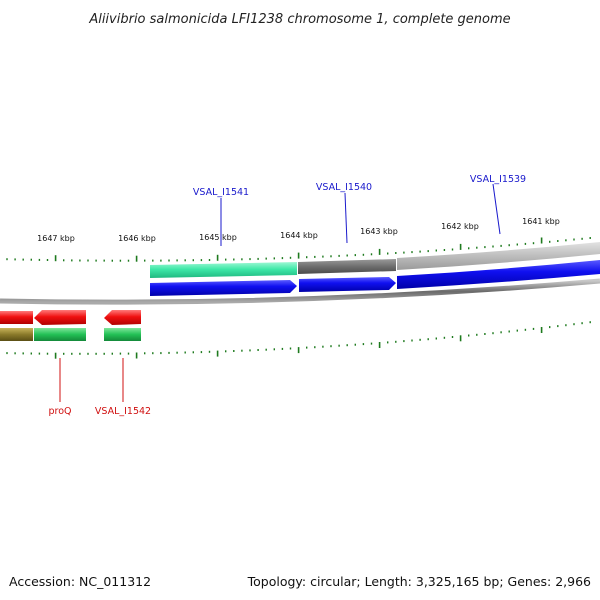  I want to click on top-gene-labels: VSAL_I1541 VSAL_I1540 VSAL_I1539, so click(359, 210).